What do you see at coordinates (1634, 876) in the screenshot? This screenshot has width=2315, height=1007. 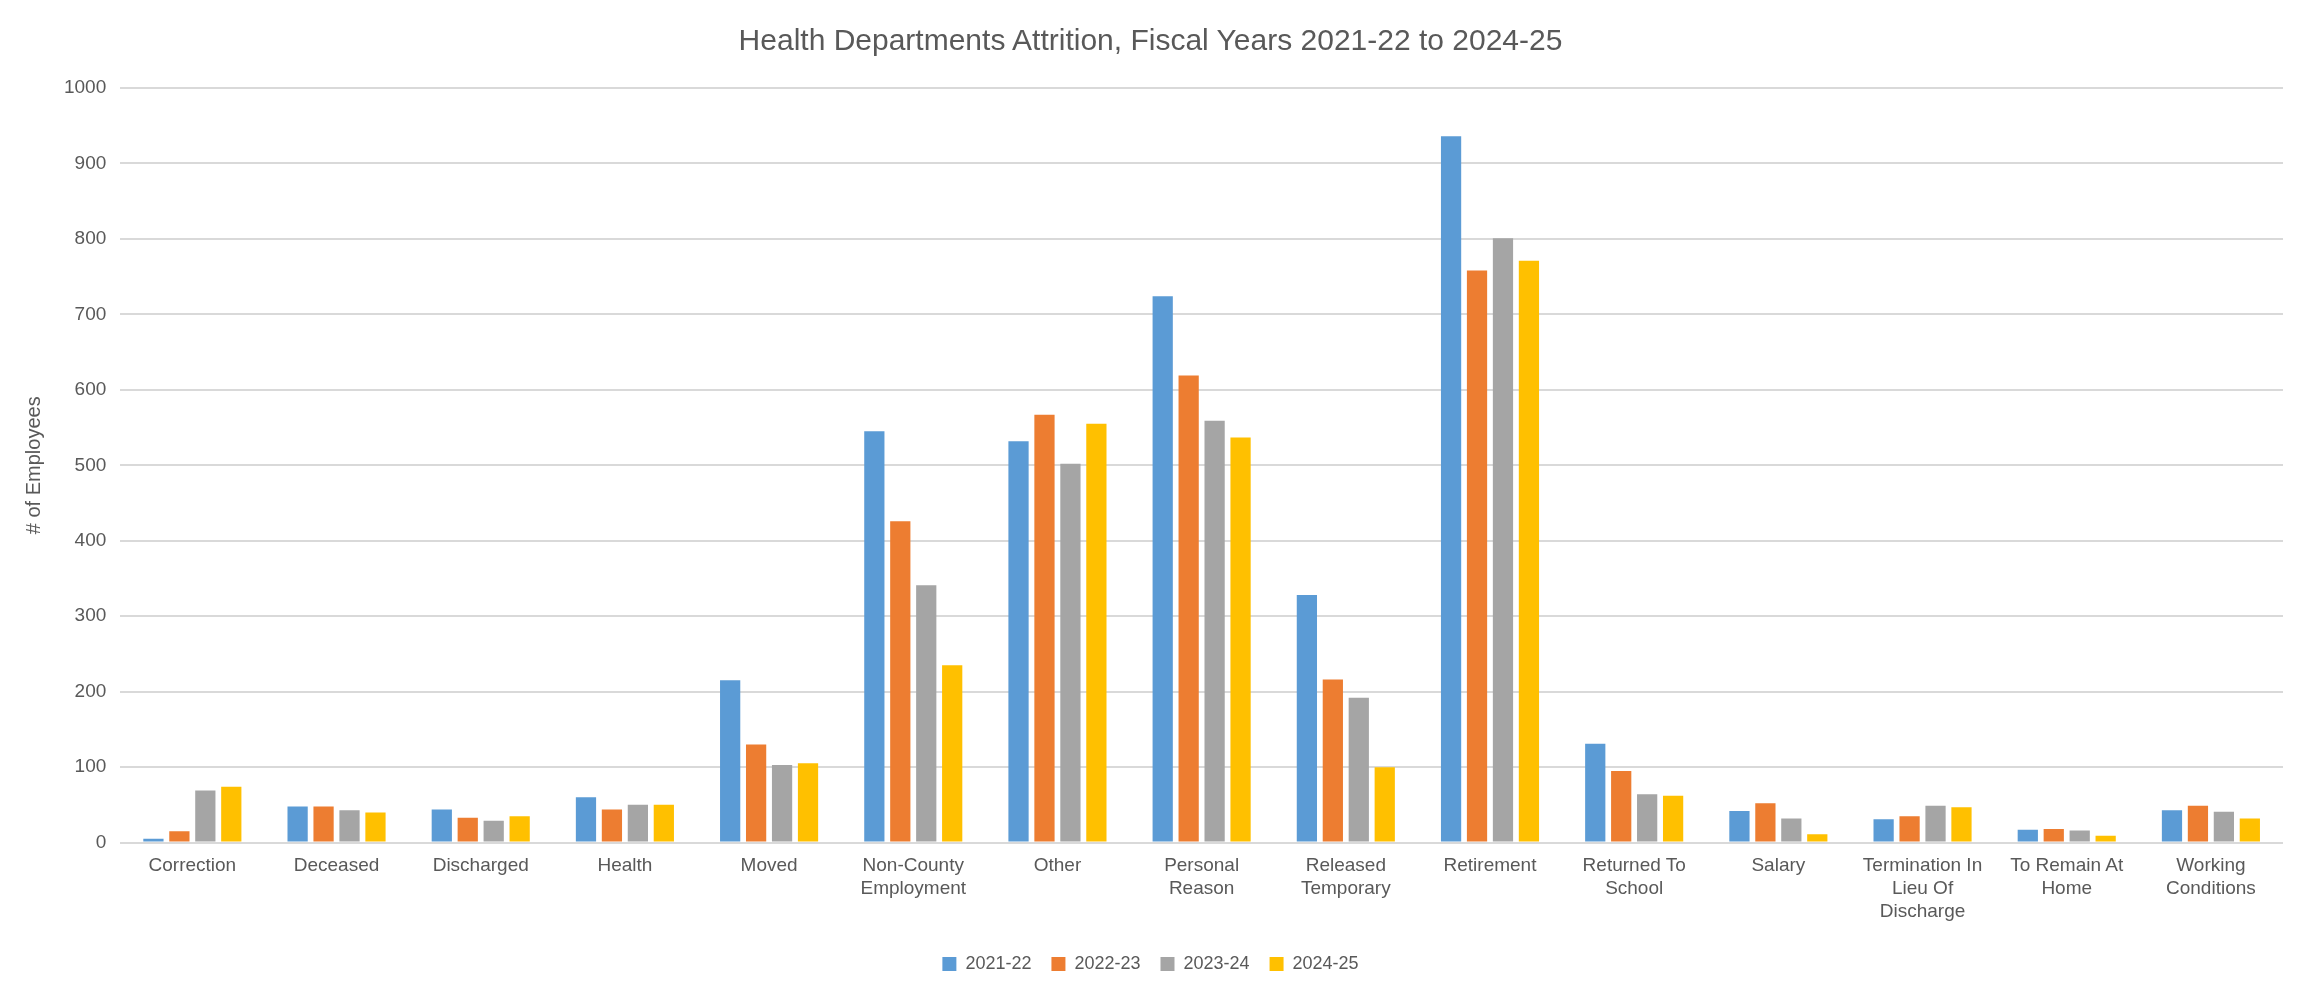 I see `x-tick-label: Returned To School` at bounding box center [1634, 876].